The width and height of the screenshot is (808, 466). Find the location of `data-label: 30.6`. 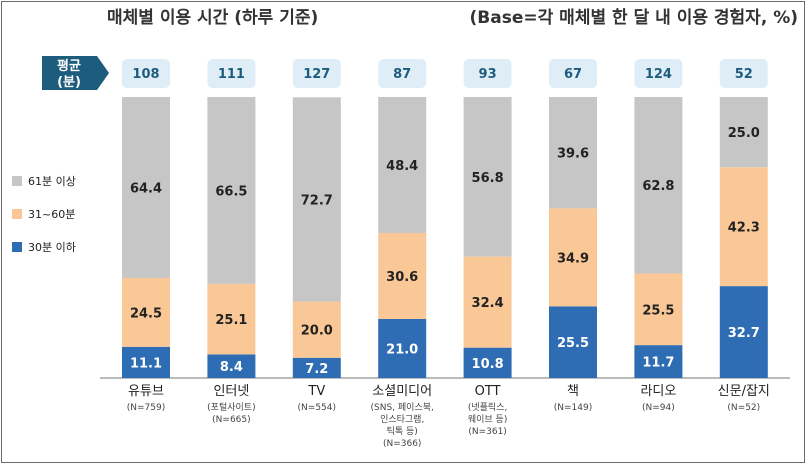

data-label: 30.6 is located at coordinates (402, 277).